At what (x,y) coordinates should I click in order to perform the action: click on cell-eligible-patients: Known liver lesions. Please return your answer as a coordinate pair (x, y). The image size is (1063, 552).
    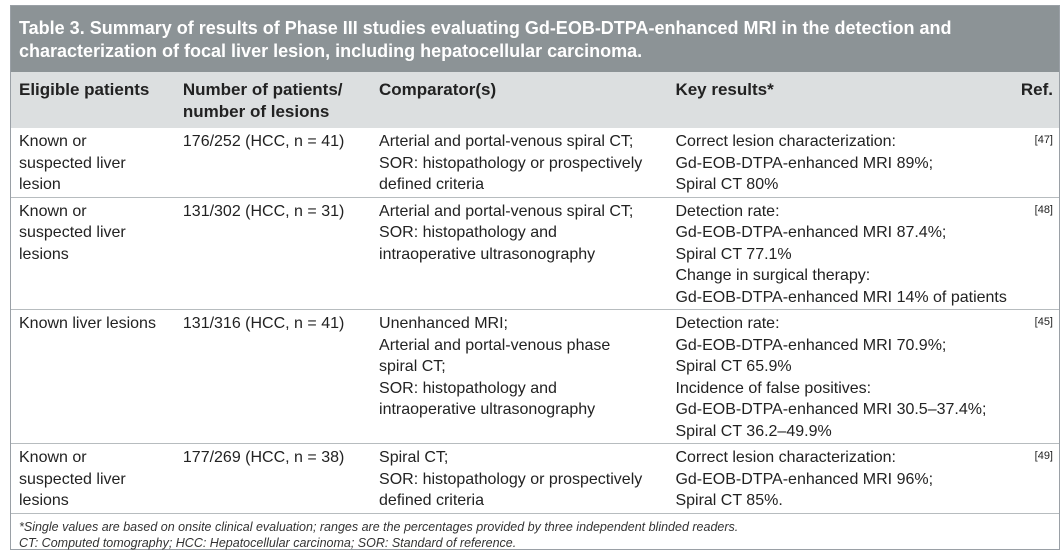
    Looking at the image, I should click on (93, 376).